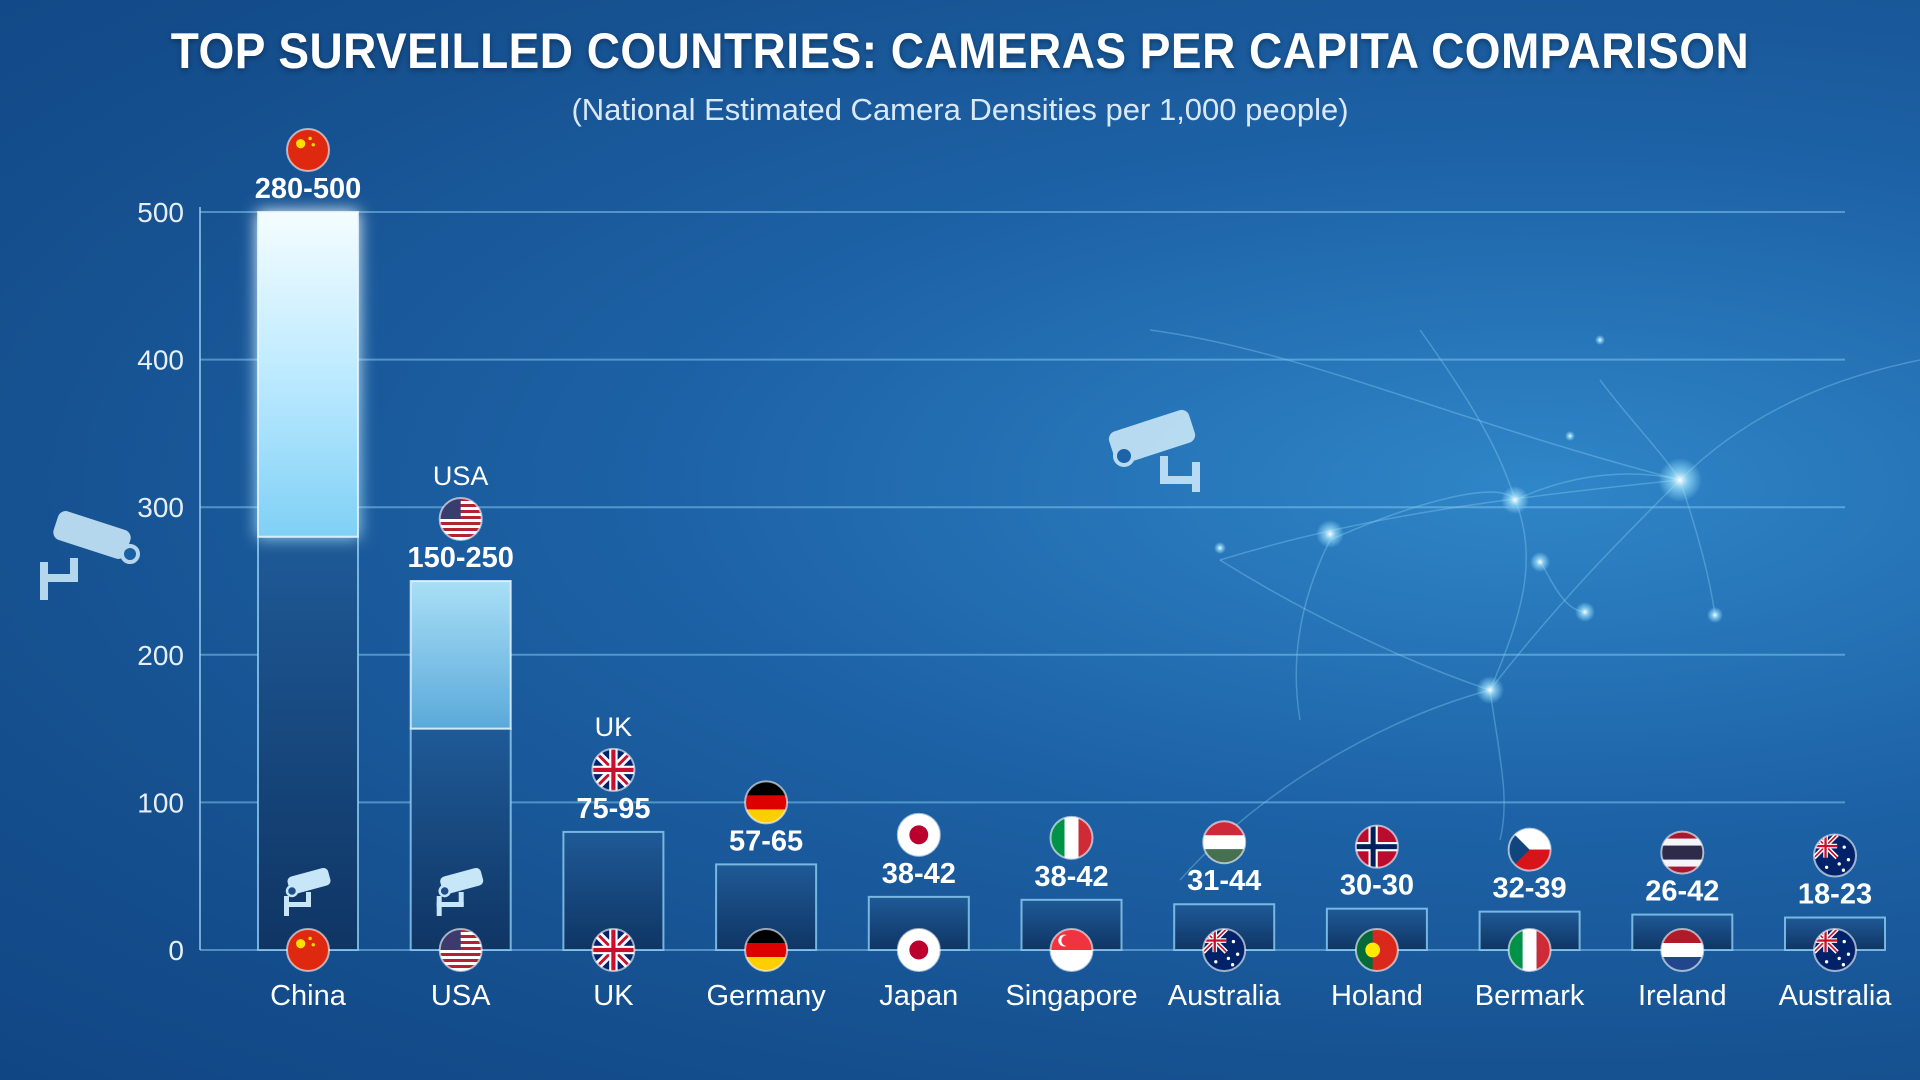  What do you see at coordinates (1376, 846) in the screenshot?
I see `norway-flag-icon` at bounding box center [1376, 846].